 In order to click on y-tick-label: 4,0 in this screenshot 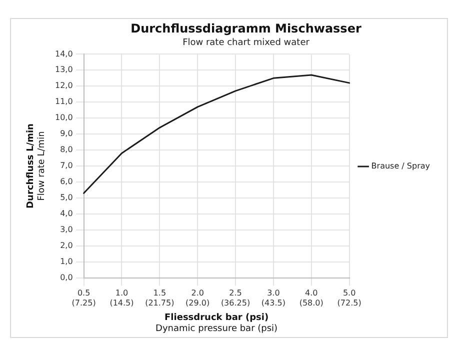, I will do `click(66, 213)`.